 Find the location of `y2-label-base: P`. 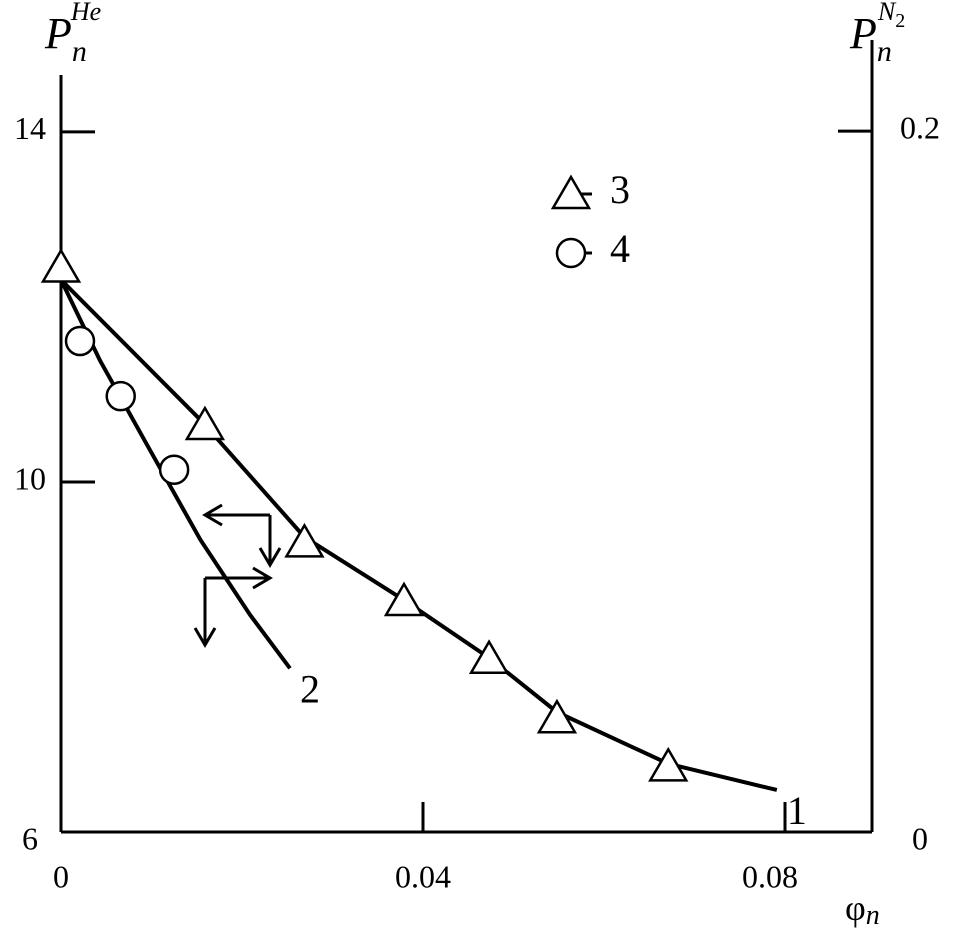

y2-label-base: P is located at coordinates (863, 33).